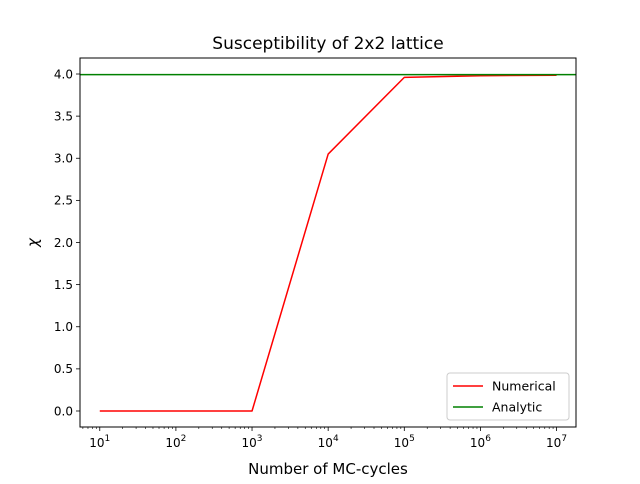  Describe the element at coordinates (63, 159) in the screenshot. I see `y-tick-label: 3.0` at that location.